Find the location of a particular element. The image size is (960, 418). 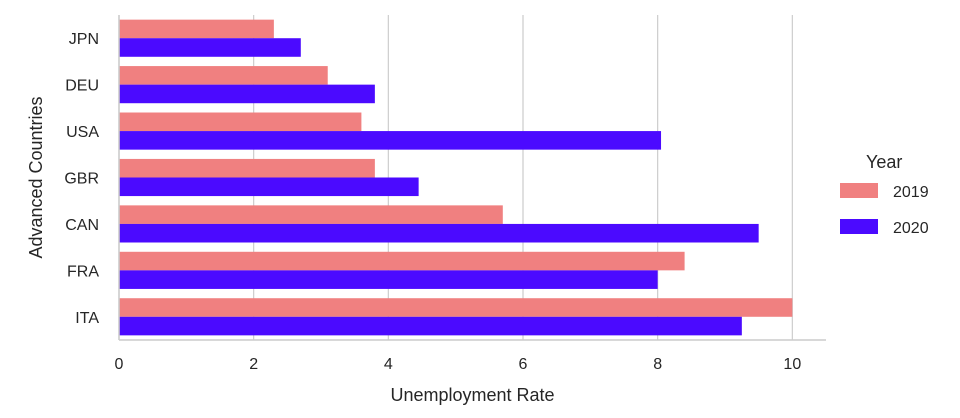

x-tick-label: 6 is located at coordinates (523, 364).